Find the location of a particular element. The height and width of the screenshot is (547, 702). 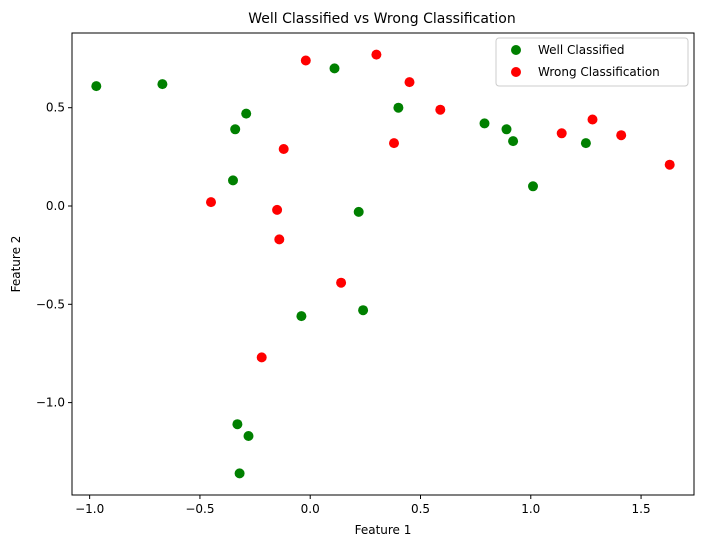

x-tick-label: −1.0 is located at coordinates (89, 509).